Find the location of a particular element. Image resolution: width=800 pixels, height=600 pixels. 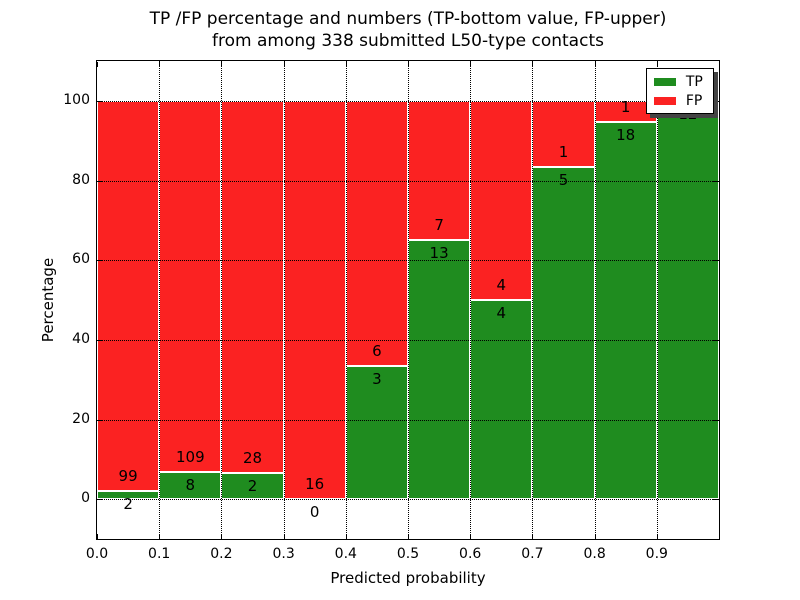

x-tick-label: 0.2 is located at coordinates (221, 554).